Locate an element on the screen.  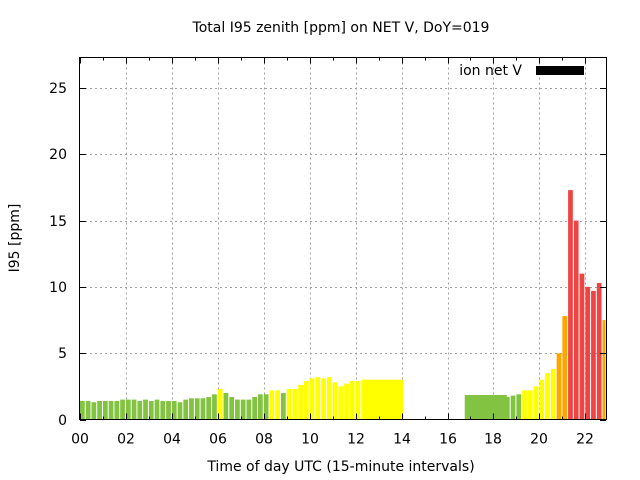
legend-swatch is located at coordinates (560, 70).